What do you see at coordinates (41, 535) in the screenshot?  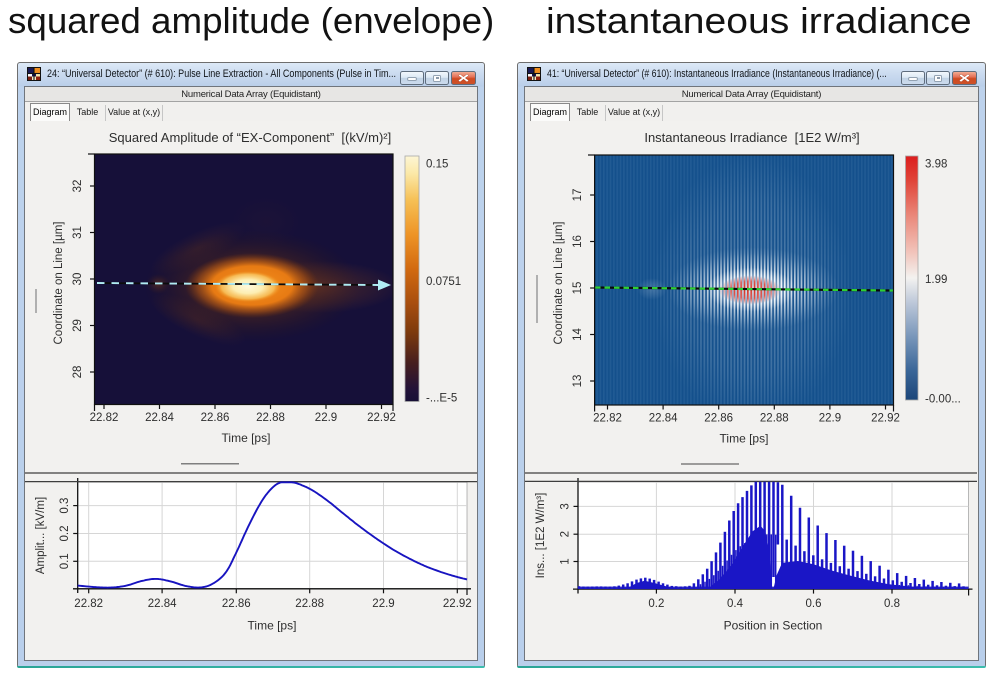 I see `svg-text: Amplit... [kV/m]` at bounding box center [41, 535].